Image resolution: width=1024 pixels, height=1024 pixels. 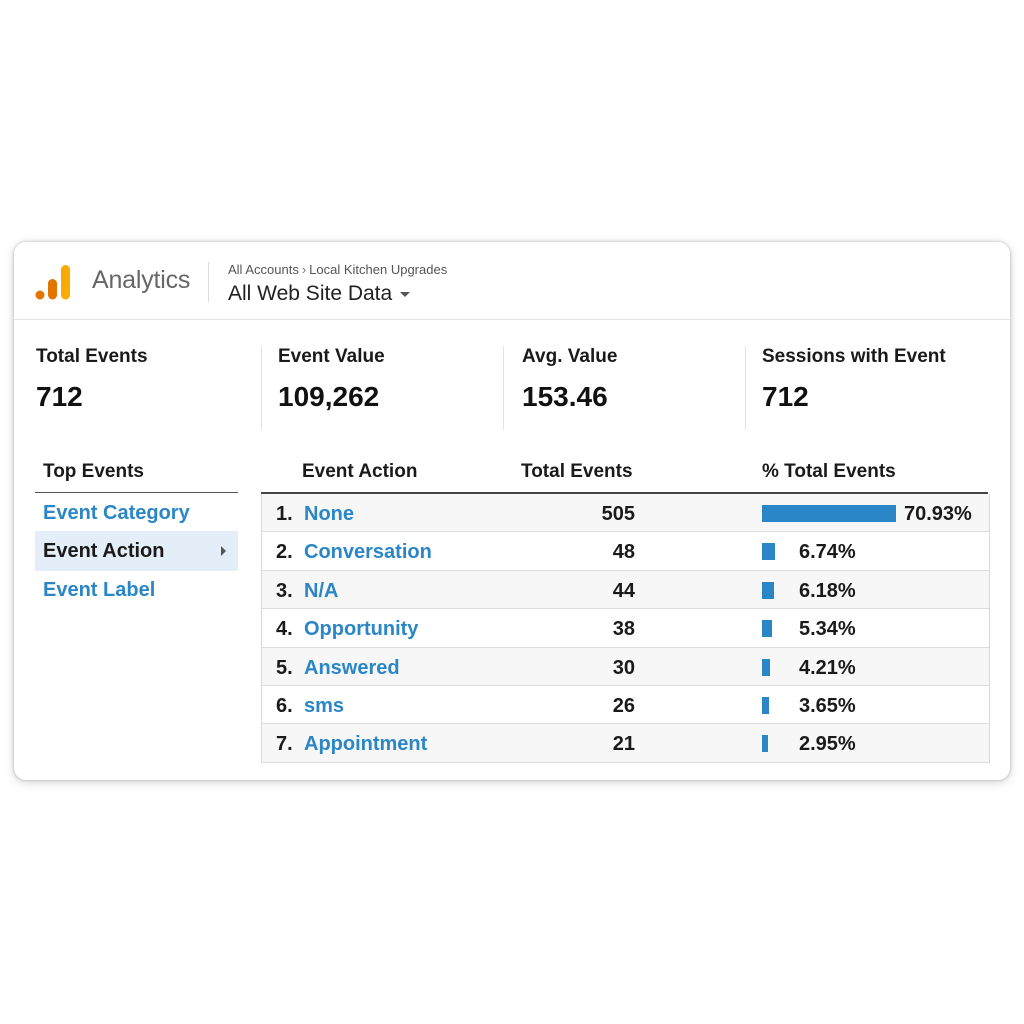 I want to click on sidebar-item-label: Event Action, so click(x=104, y=551).